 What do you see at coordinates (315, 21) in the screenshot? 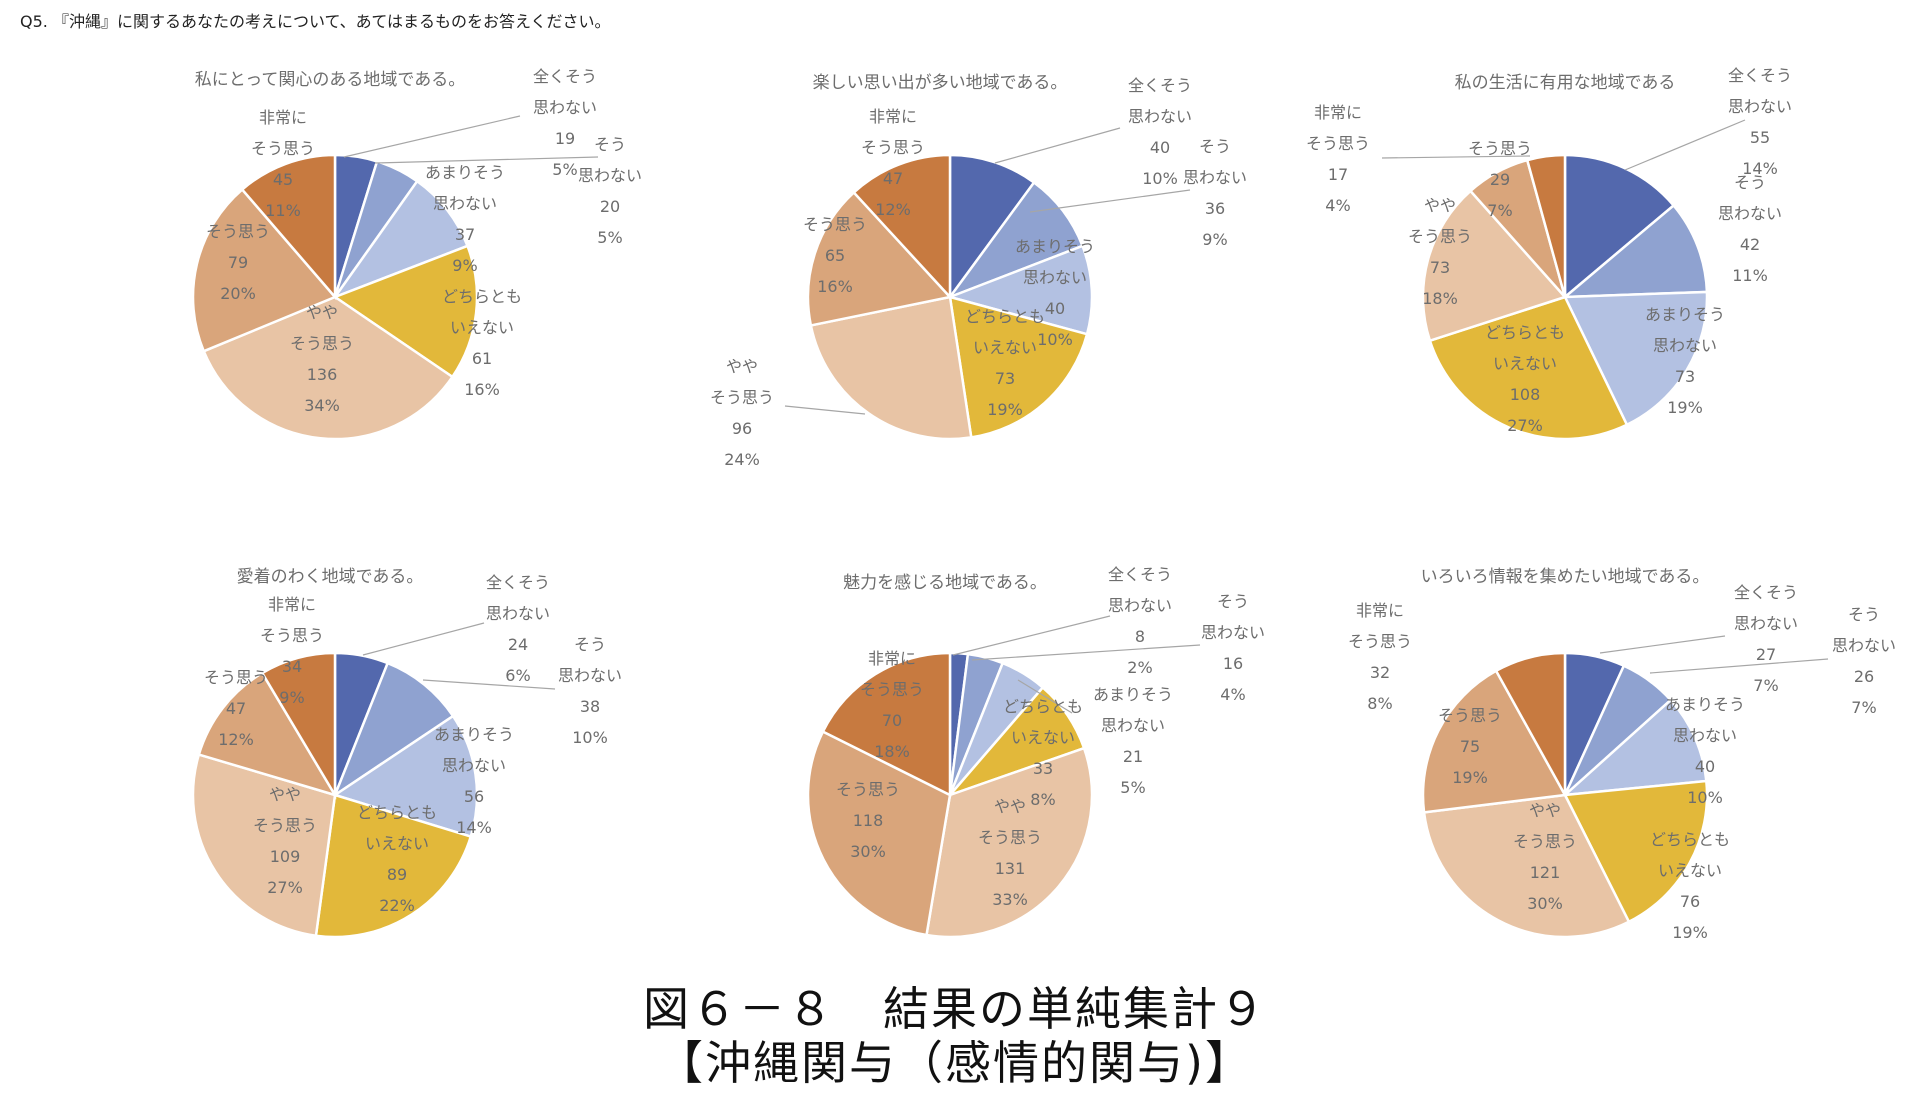
I see `question-text: Q5. 『沖縄』に関するあなたの考えについて、あてはまるものをお答えください。` at bounding box center [315, 21].